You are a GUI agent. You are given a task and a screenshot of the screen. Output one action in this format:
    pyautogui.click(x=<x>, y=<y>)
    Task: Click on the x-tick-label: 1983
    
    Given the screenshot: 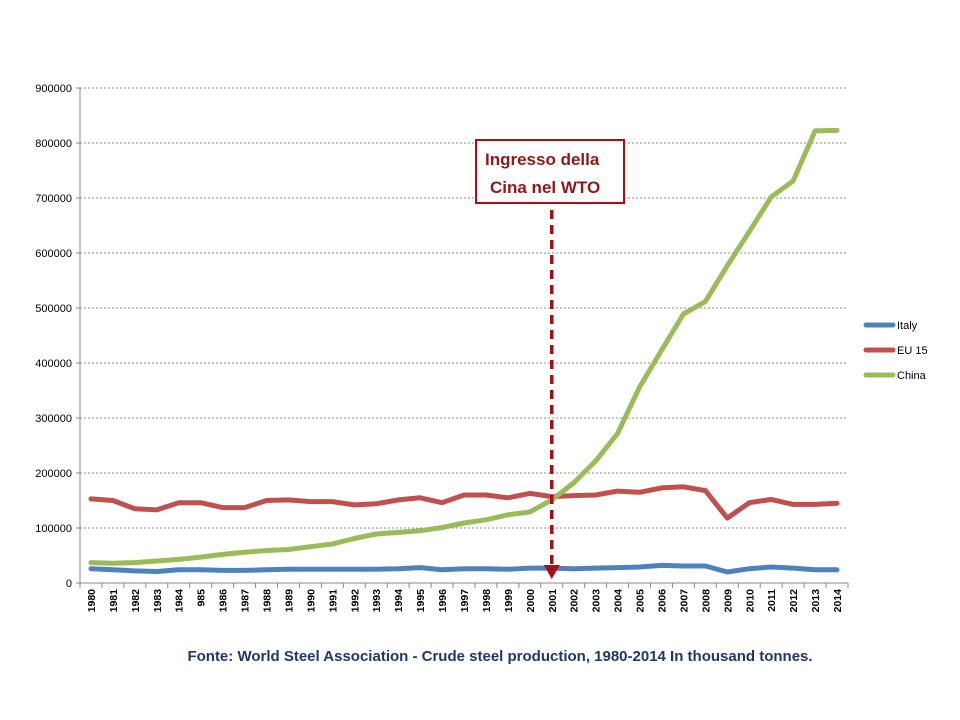 What is the action you would take?
    pyautogui.click(x=158, y=601)
    